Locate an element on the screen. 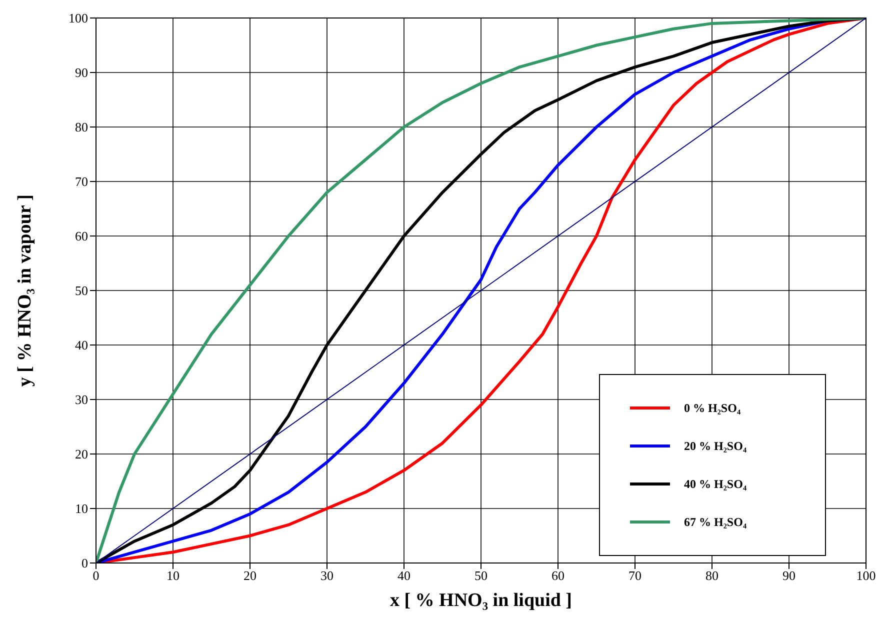  y-tick-label: 20 is located at coordinates (81, 454).